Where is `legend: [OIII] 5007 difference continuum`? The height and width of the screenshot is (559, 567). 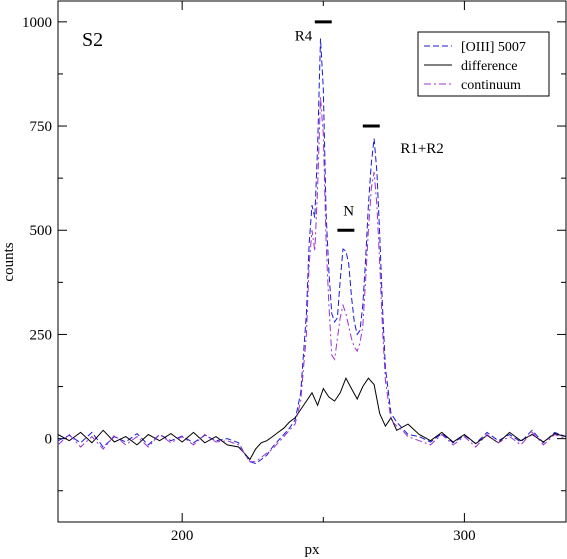 legend: [OIII] 5007 difference continuum is located at coordinates (483, 64).